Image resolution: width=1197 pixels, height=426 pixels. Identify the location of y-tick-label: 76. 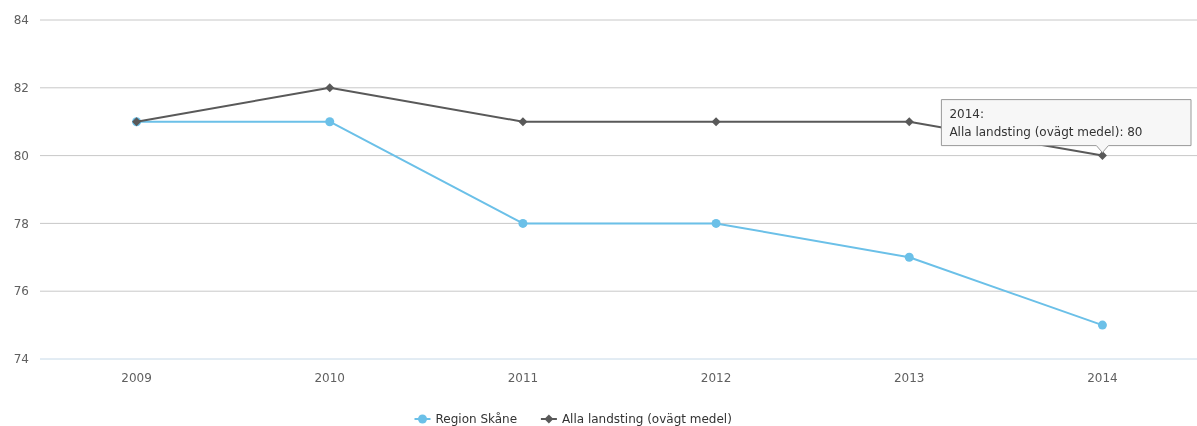
(21, 291).